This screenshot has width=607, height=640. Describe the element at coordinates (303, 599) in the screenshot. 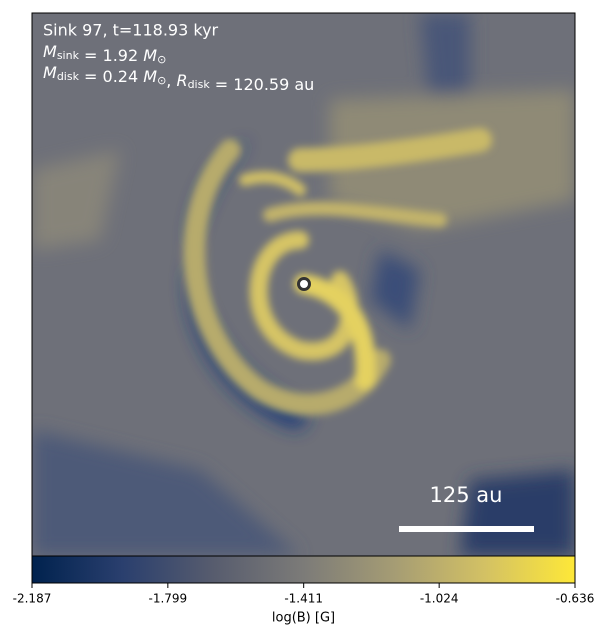

I see `tick-label: -1.411` at that location.